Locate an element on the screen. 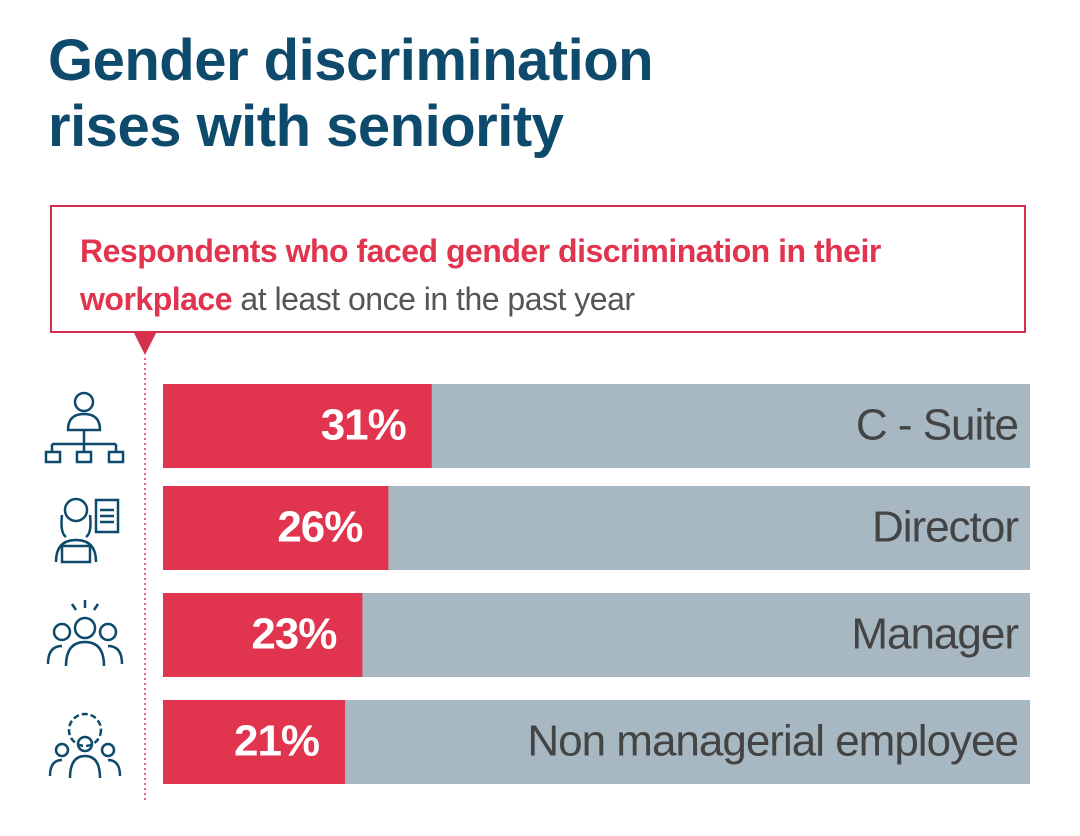  value-label: 23% is located at coordinates (293, 634).